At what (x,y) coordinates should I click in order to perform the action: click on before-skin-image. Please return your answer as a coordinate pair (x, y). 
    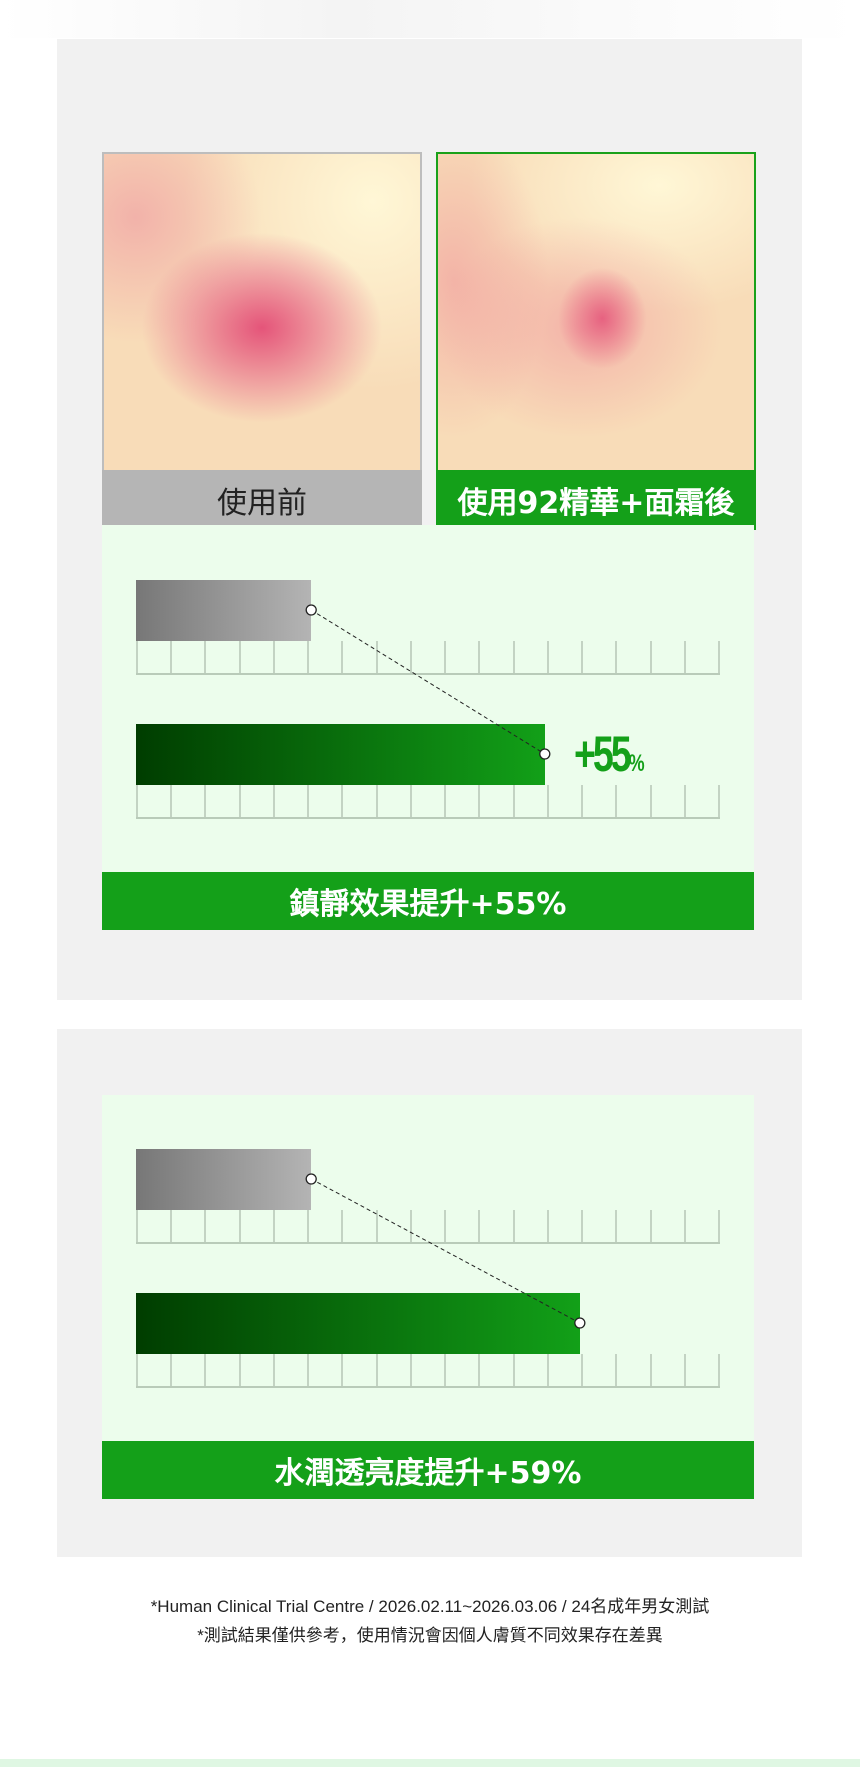
    Looking at the image, I should click on (262, 311).